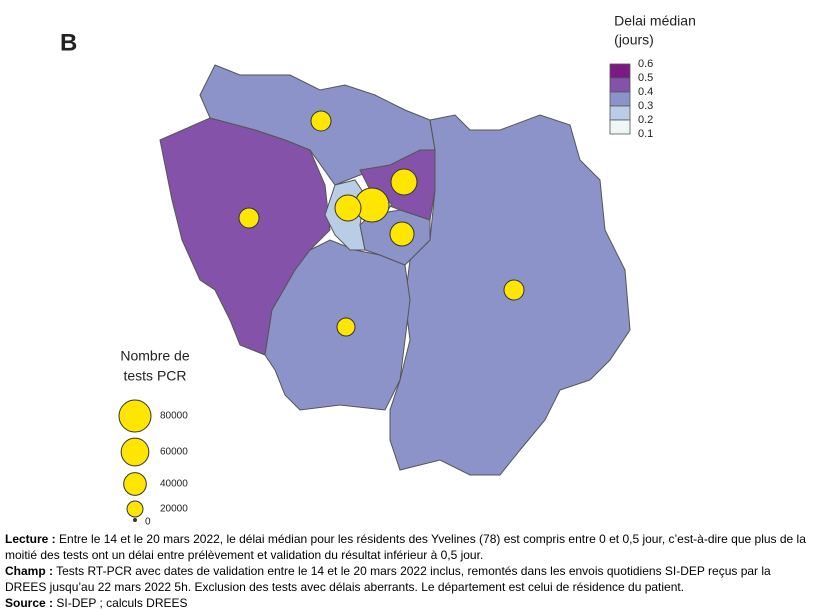 The height and width of the screenshot is (611, 820). Describe the element at coordinates (29, 603) in the screenshot. I see `note-label: Source :` at that location.